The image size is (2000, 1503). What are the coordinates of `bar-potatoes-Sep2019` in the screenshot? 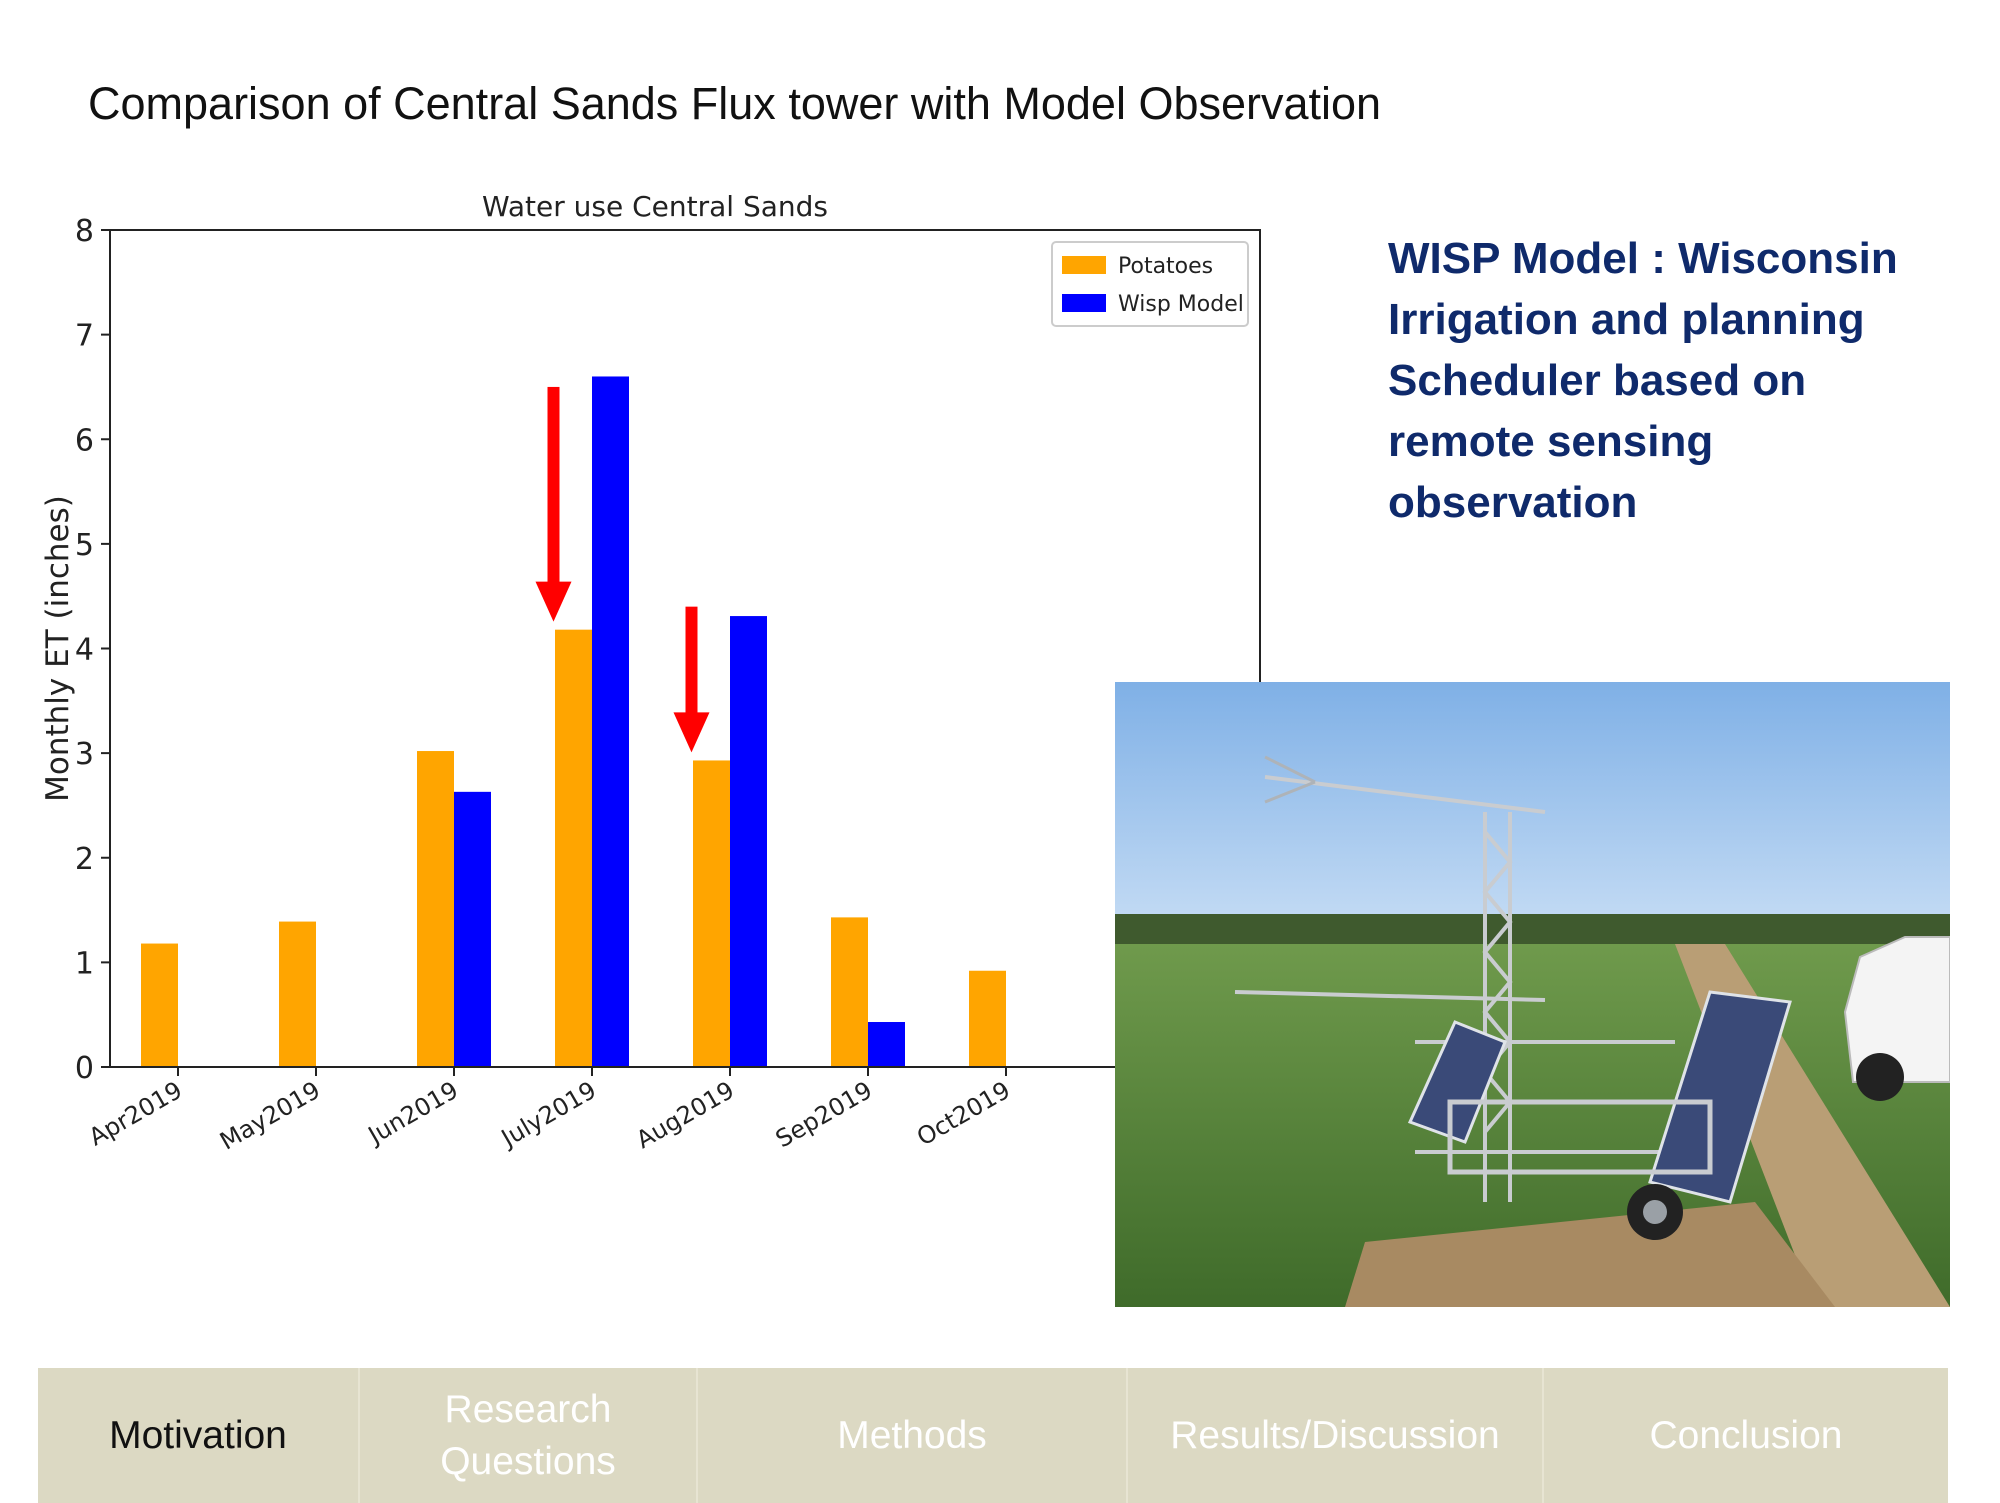 It's located at (849, 992).